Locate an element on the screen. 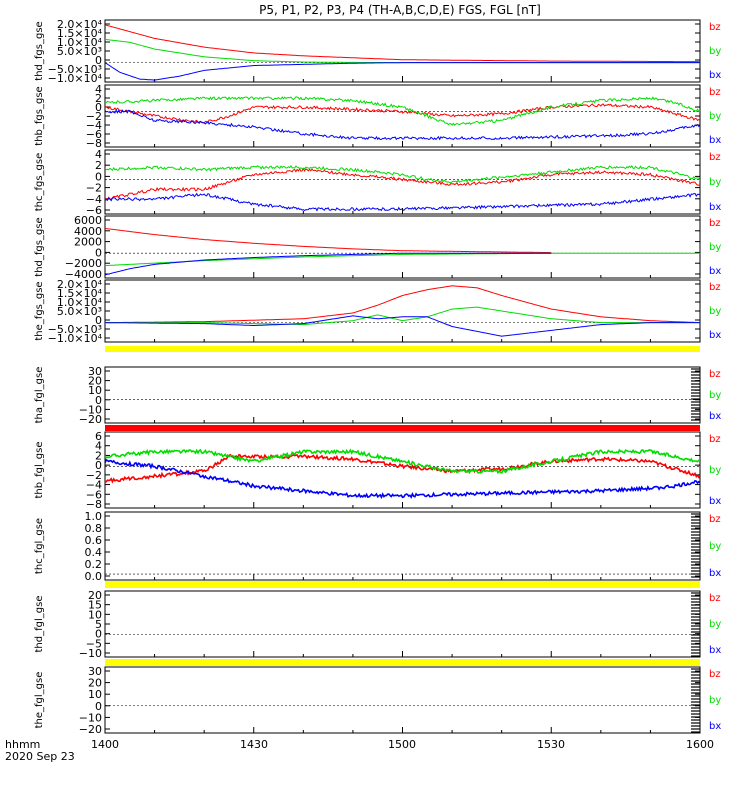  y-tick-label-7-3: 0.4 is located at coordinates (94, 552).